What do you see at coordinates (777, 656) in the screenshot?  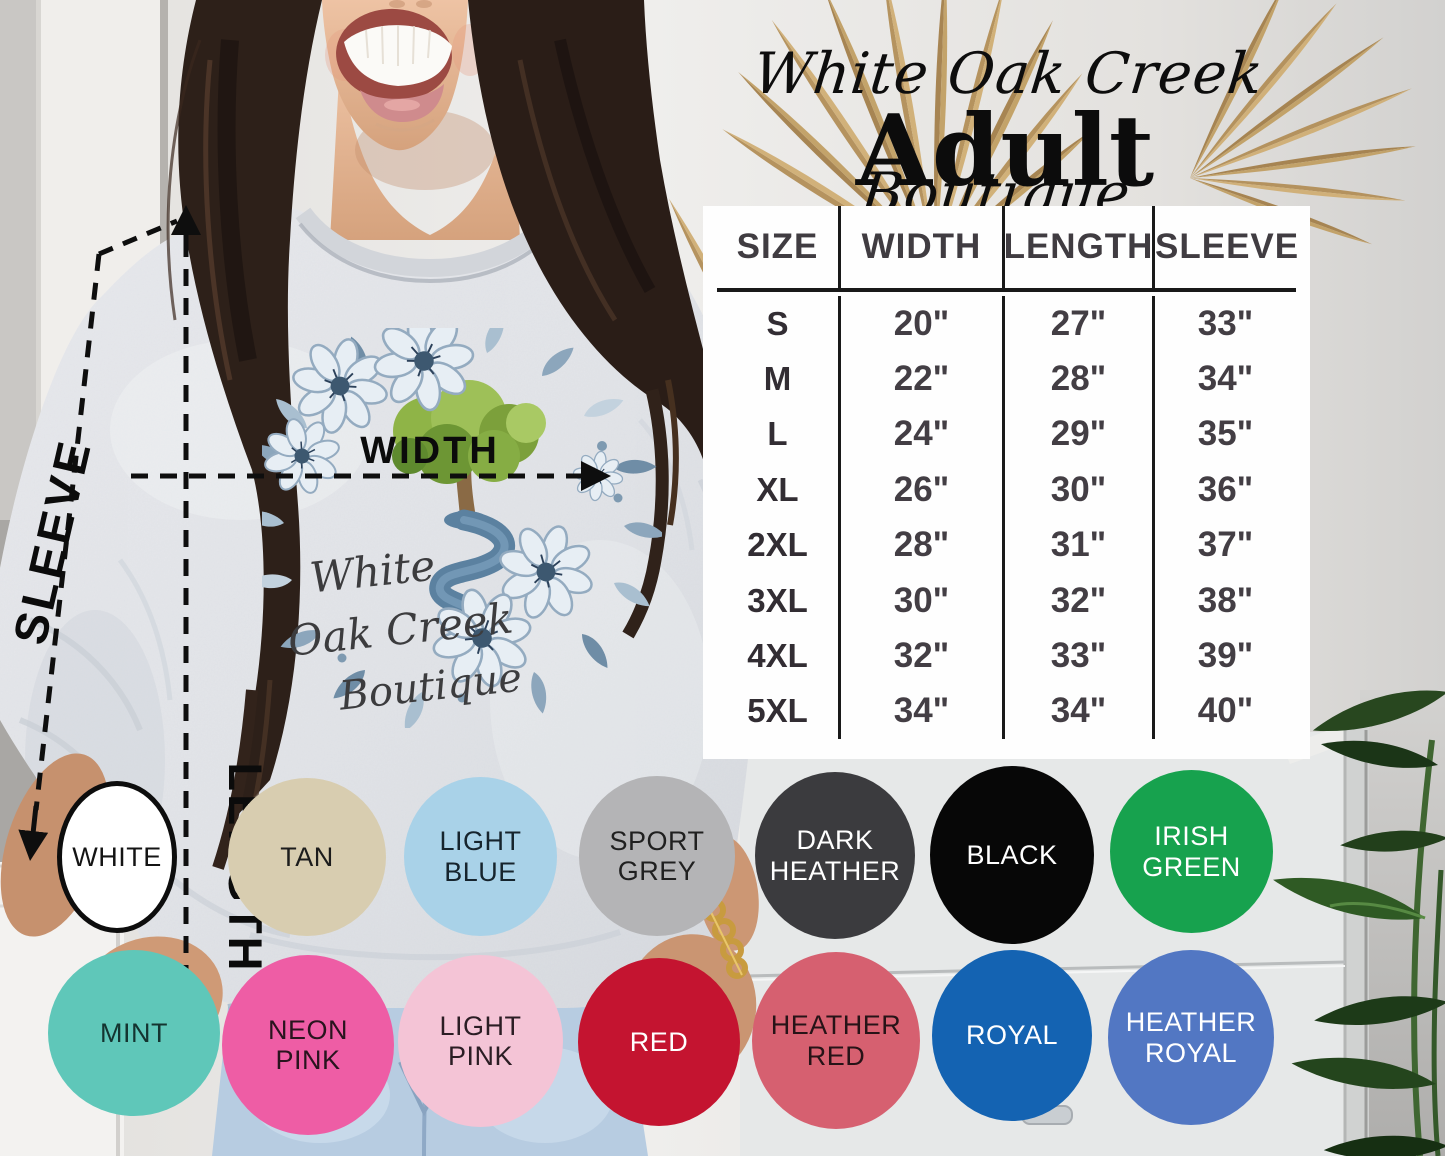 I see `table-row-size: 4XL` at bounding box center [777, 656].